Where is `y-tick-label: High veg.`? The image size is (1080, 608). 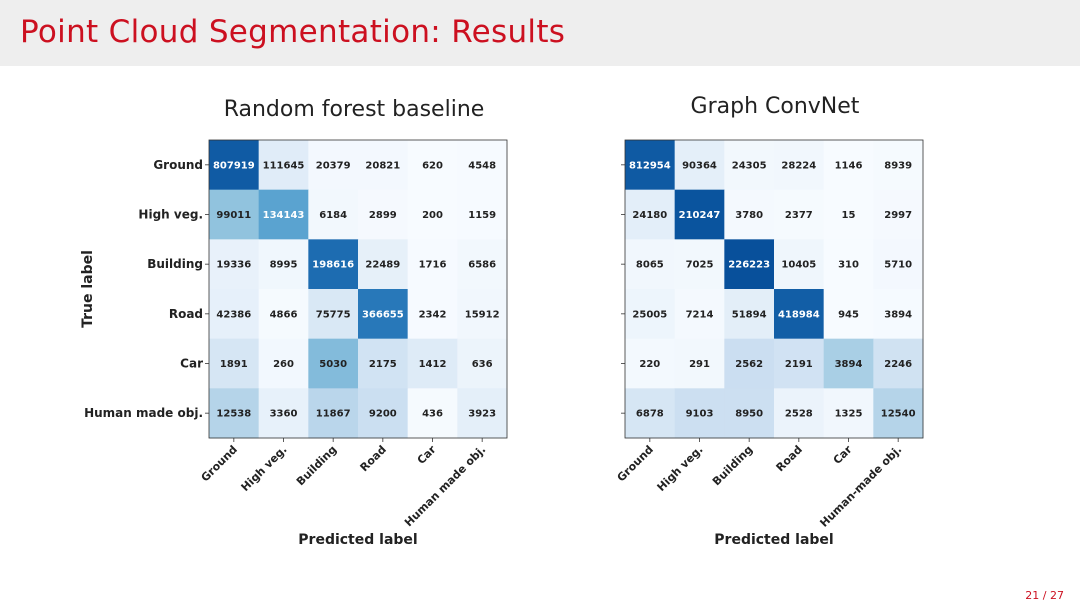
y-tick-label: High veg. is located at coordinates (170, 215).